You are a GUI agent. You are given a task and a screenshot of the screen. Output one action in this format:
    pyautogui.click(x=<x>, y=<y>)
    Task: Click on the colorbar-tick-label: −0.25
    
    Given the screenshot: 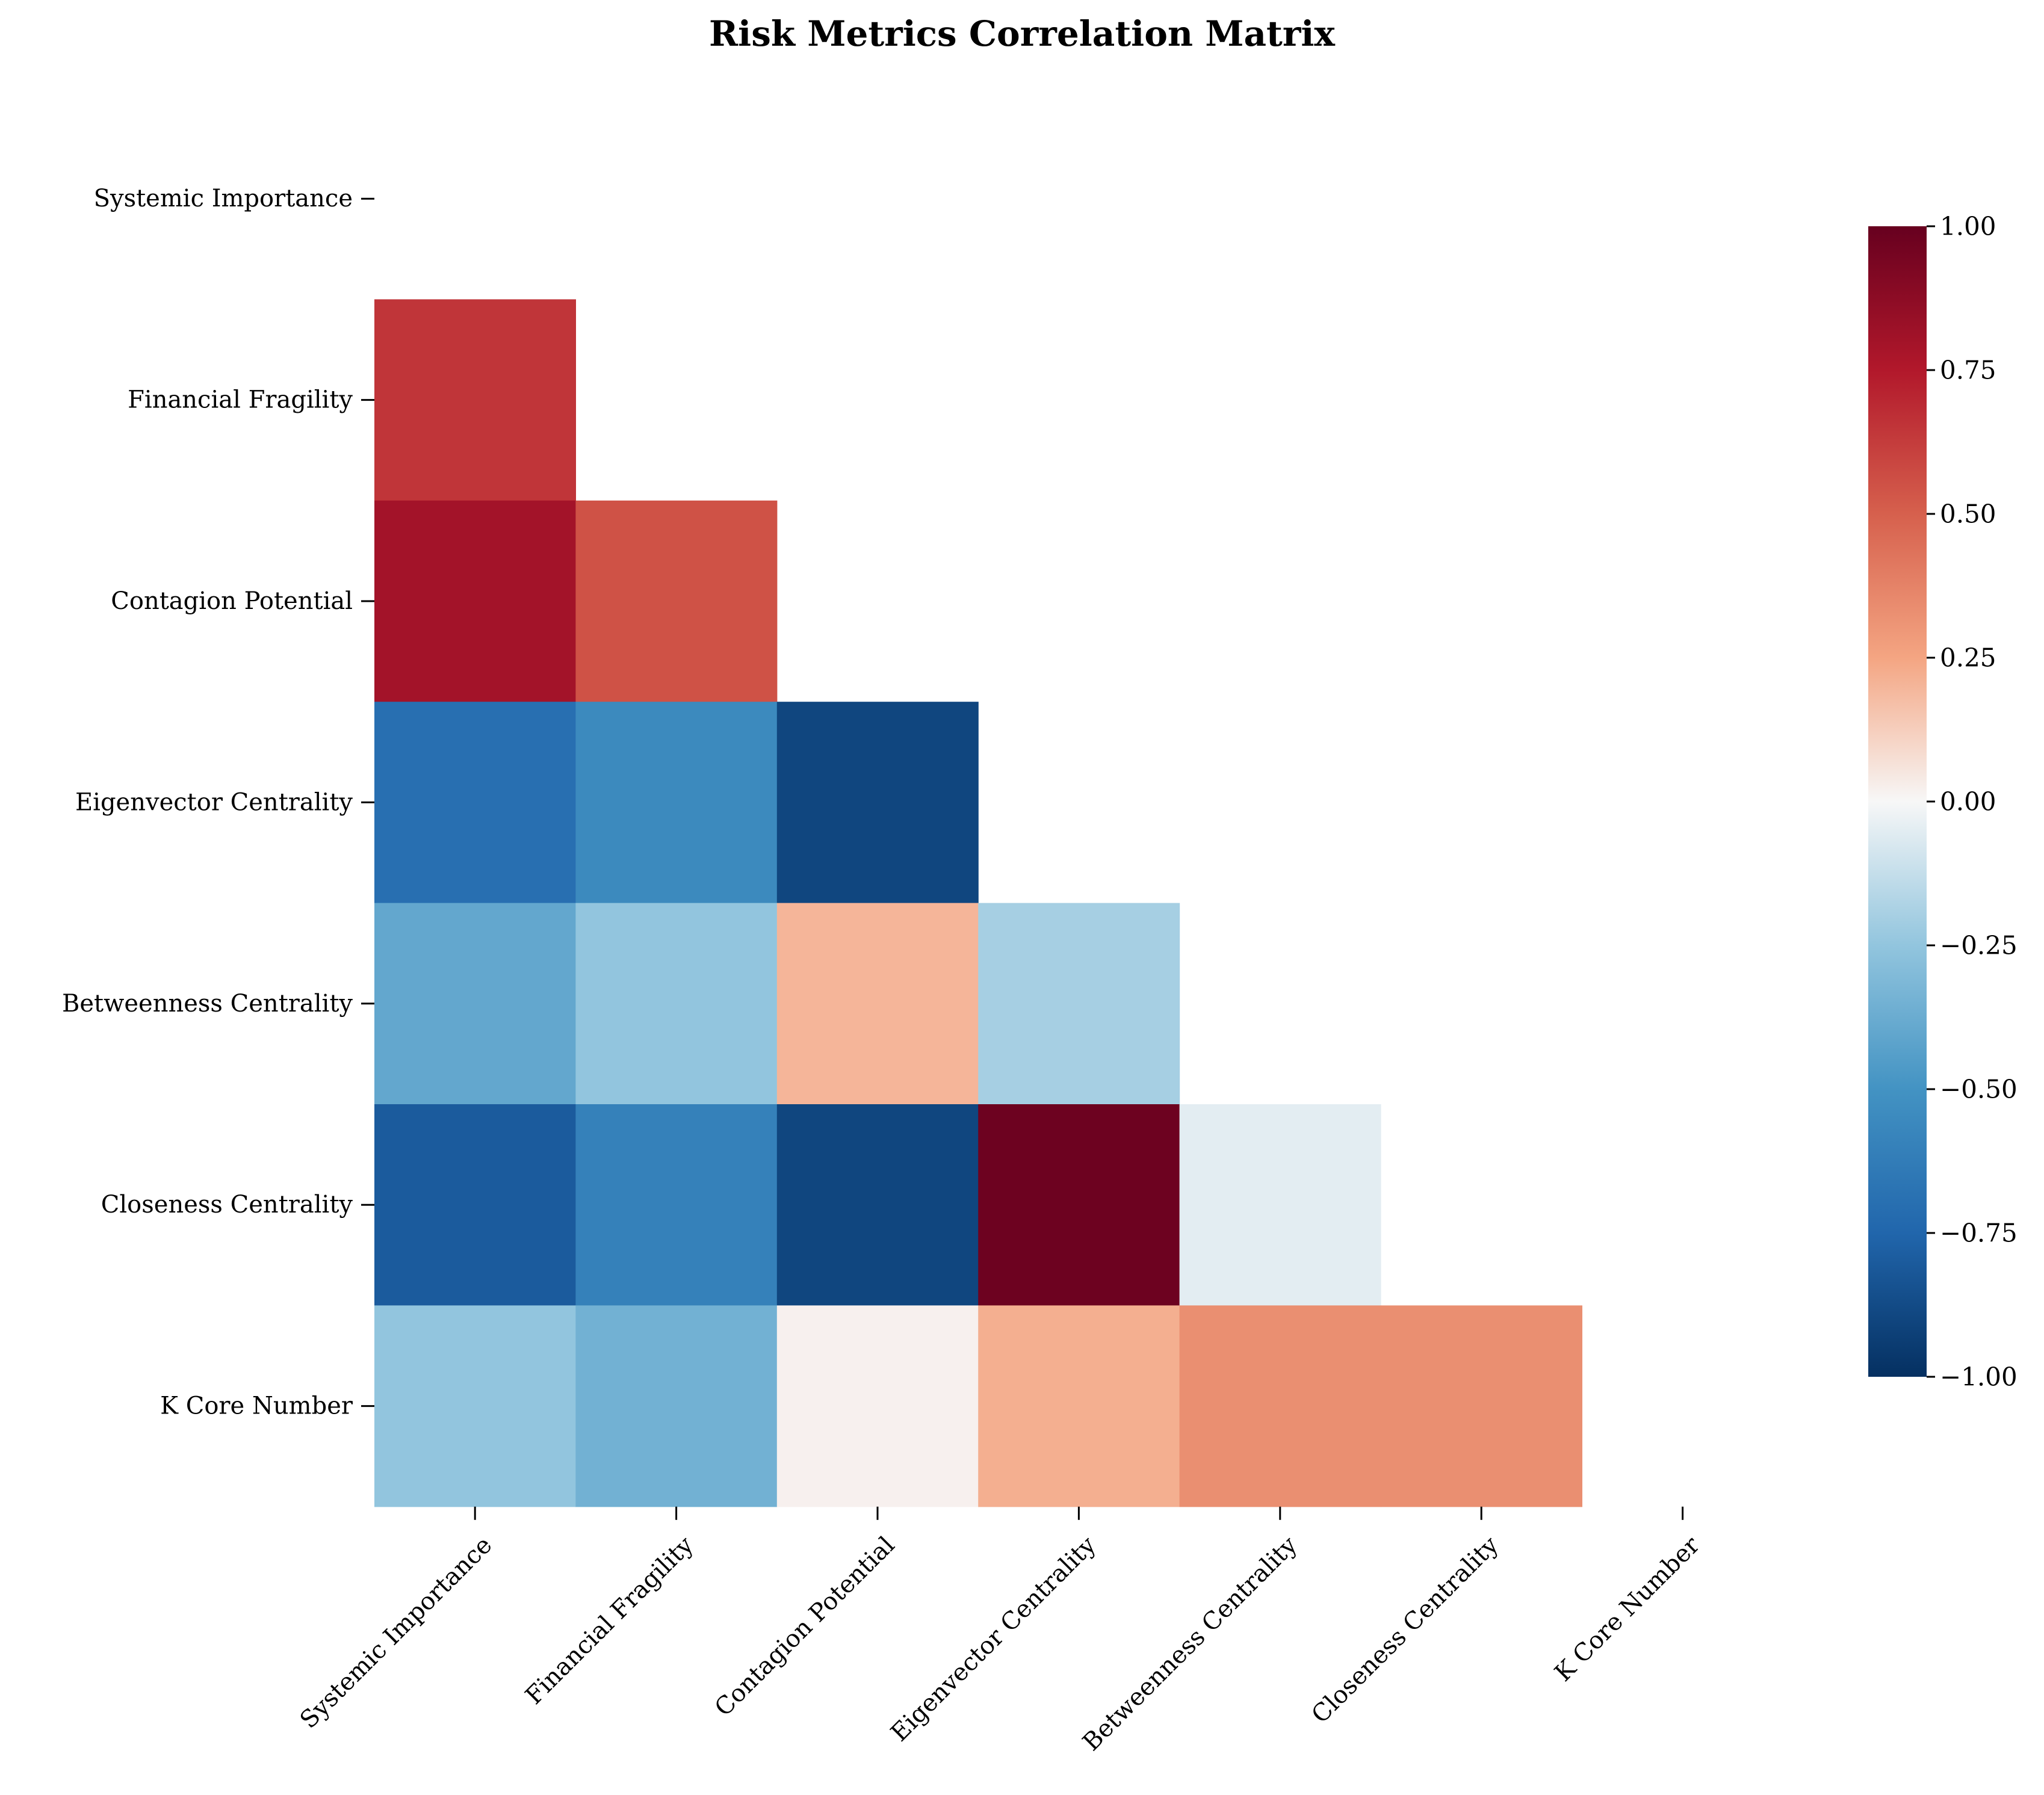 What is the action you would take?
    pyautogui.click(x=1979, y=945)
    